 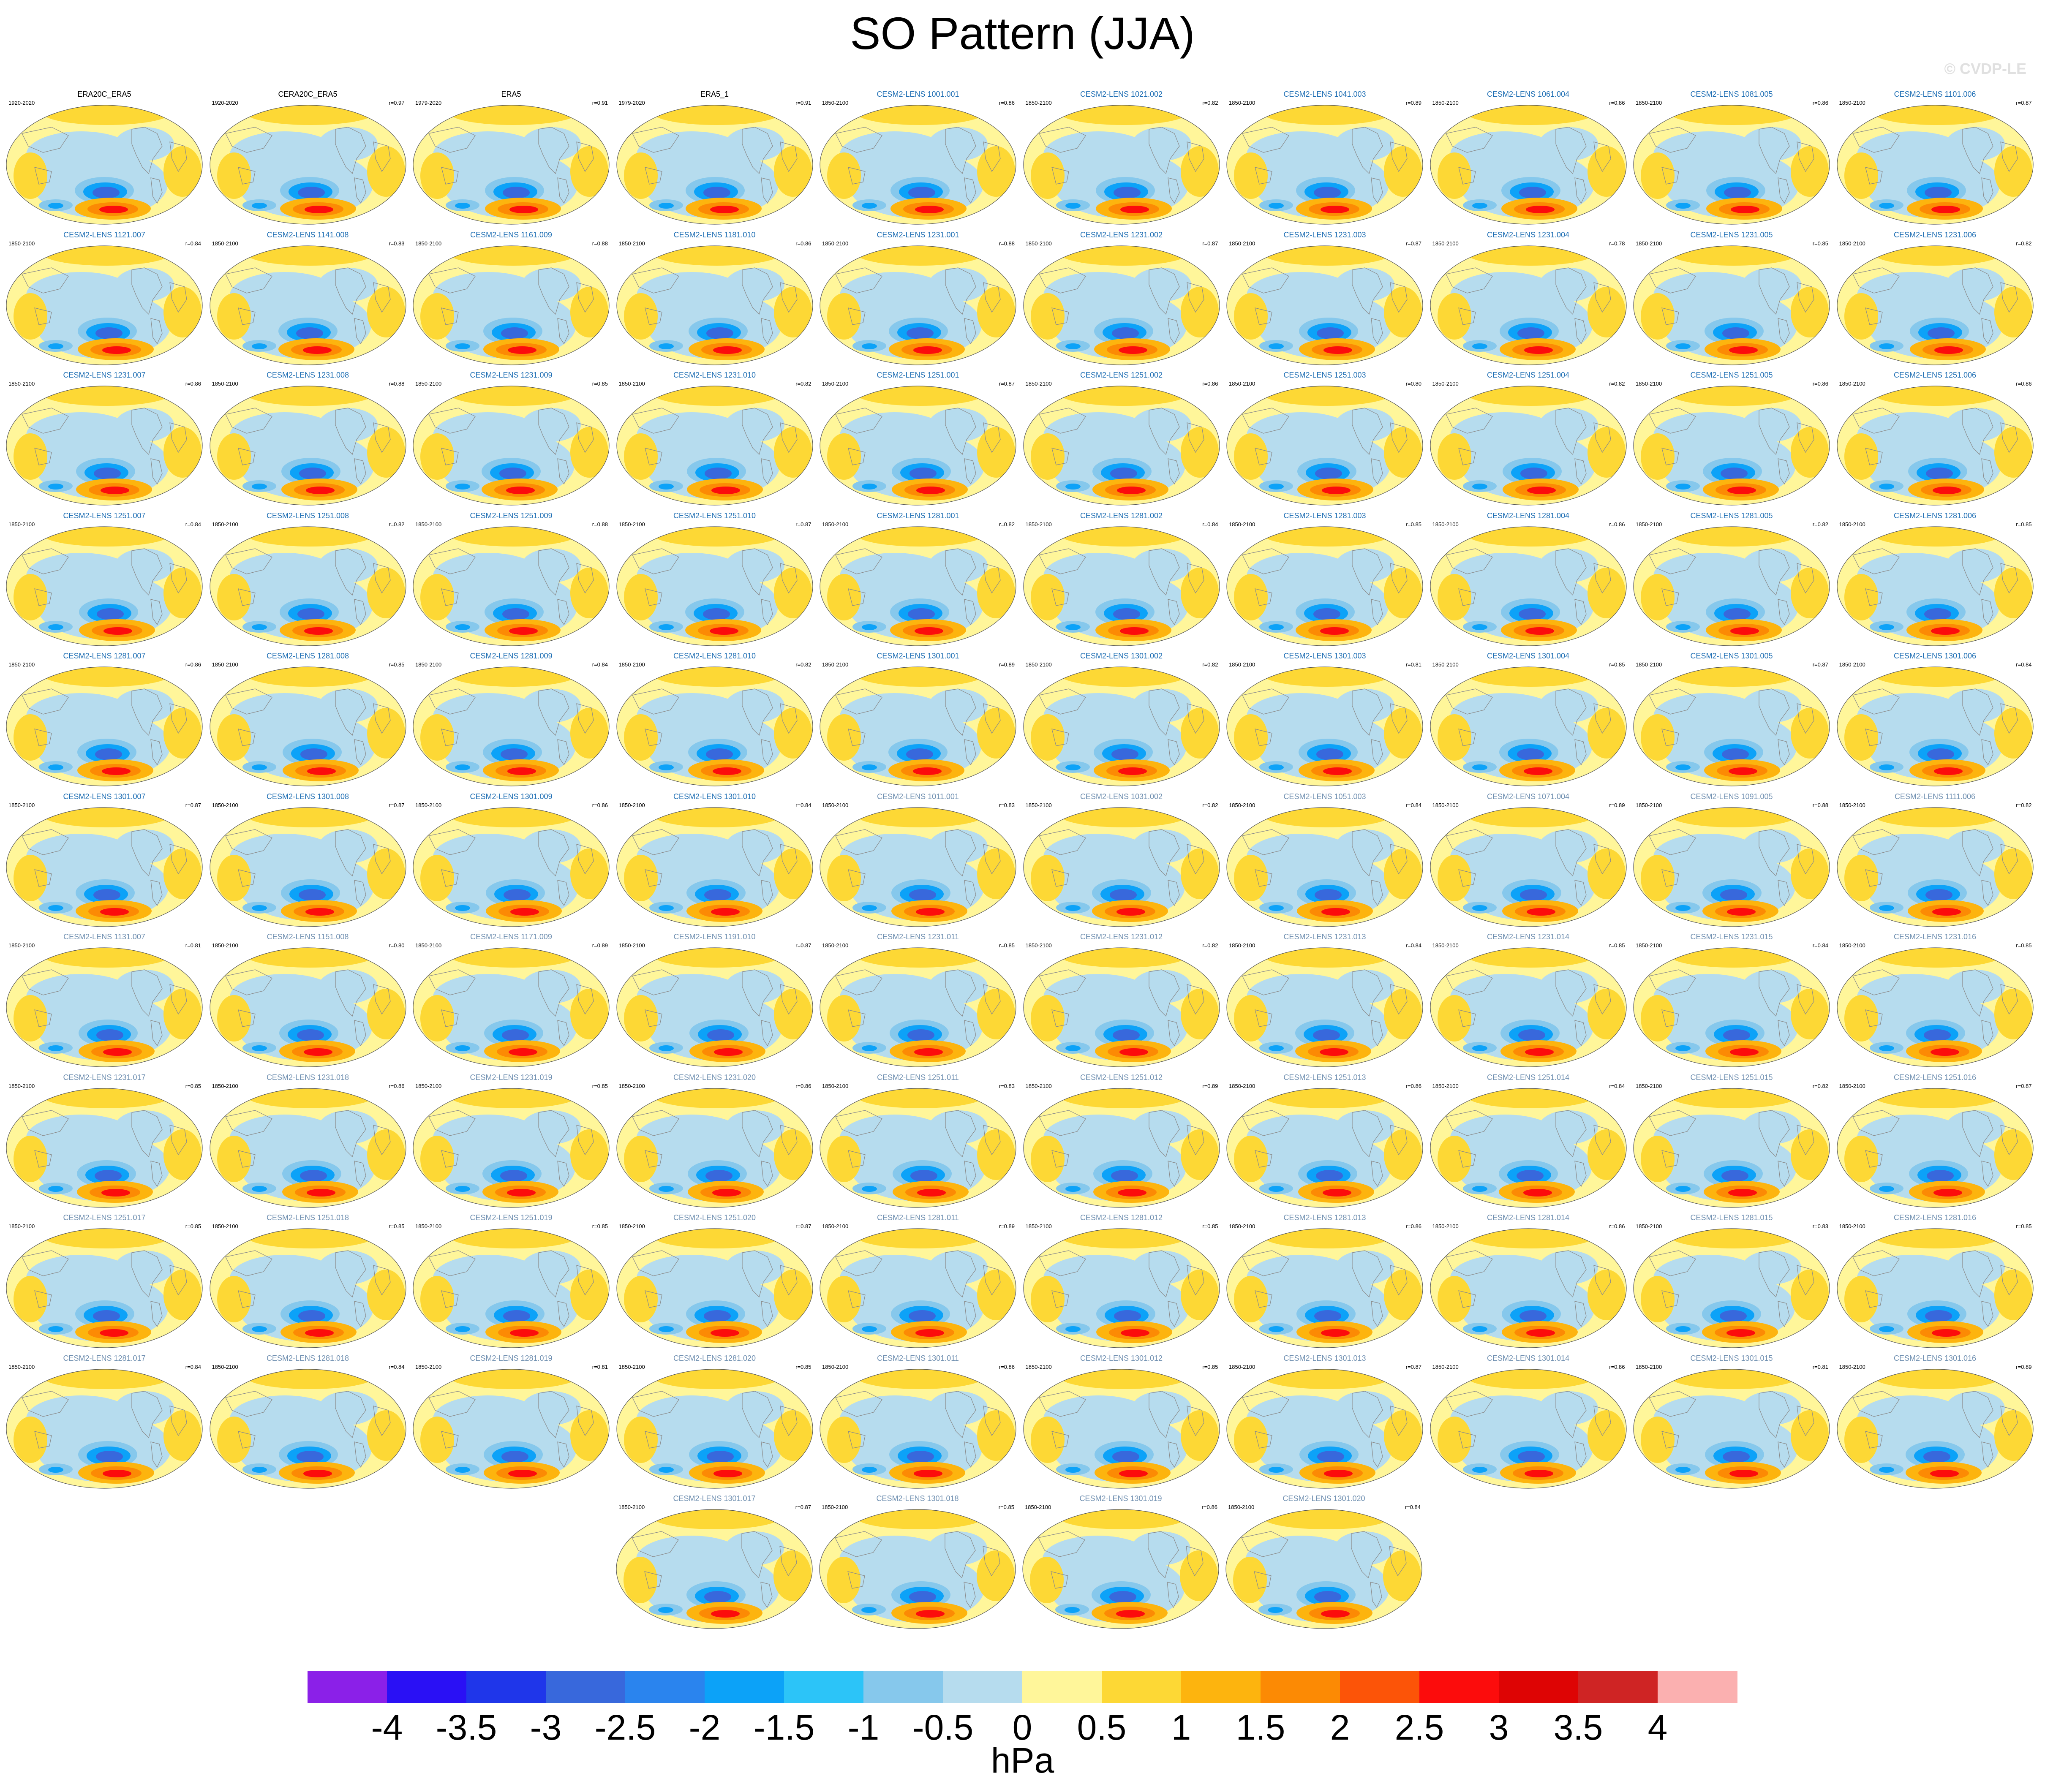 What do you see at coordinates (1413, 945) in the screenshot?
I see `panel-pattern-correlation: r=0.84` at bounding box center [1413, 945].